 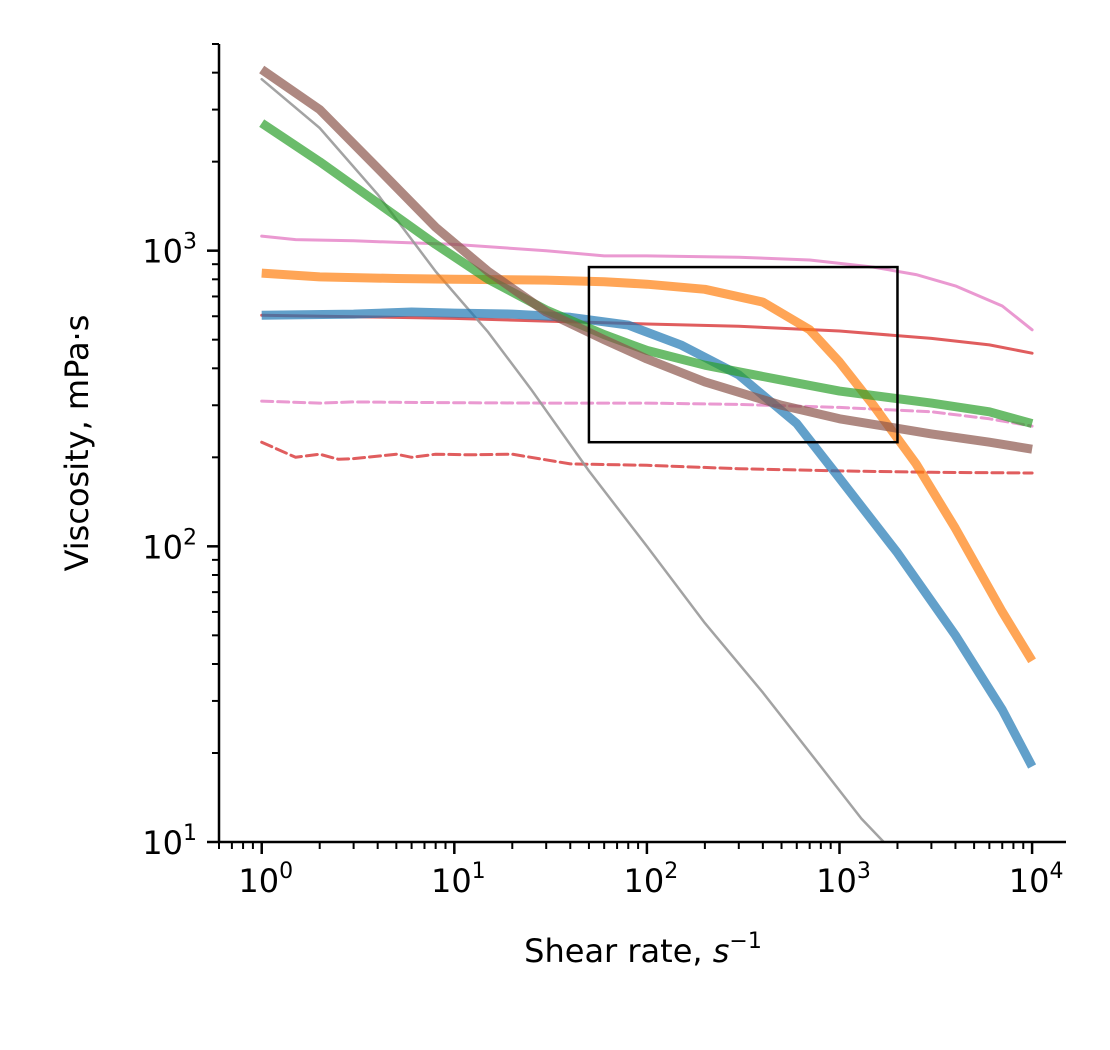 I want to click on y-axis-label: Viscosity, mPa·s, so click(x=77, y=443).